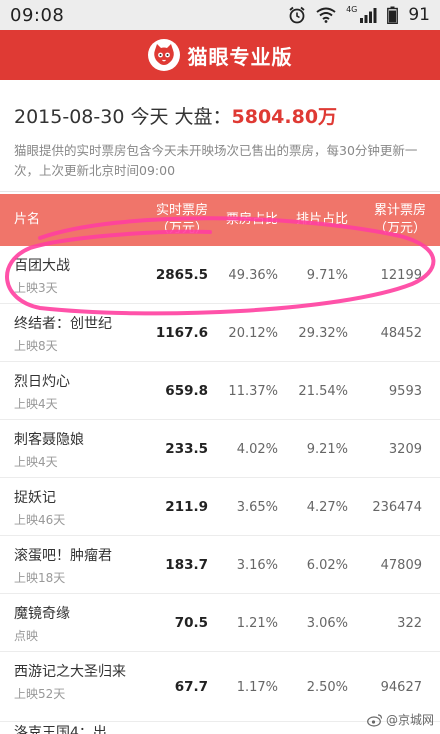 This screenshot has width=440, height=734. I want to click on alarm-icon, so click(297, 15).